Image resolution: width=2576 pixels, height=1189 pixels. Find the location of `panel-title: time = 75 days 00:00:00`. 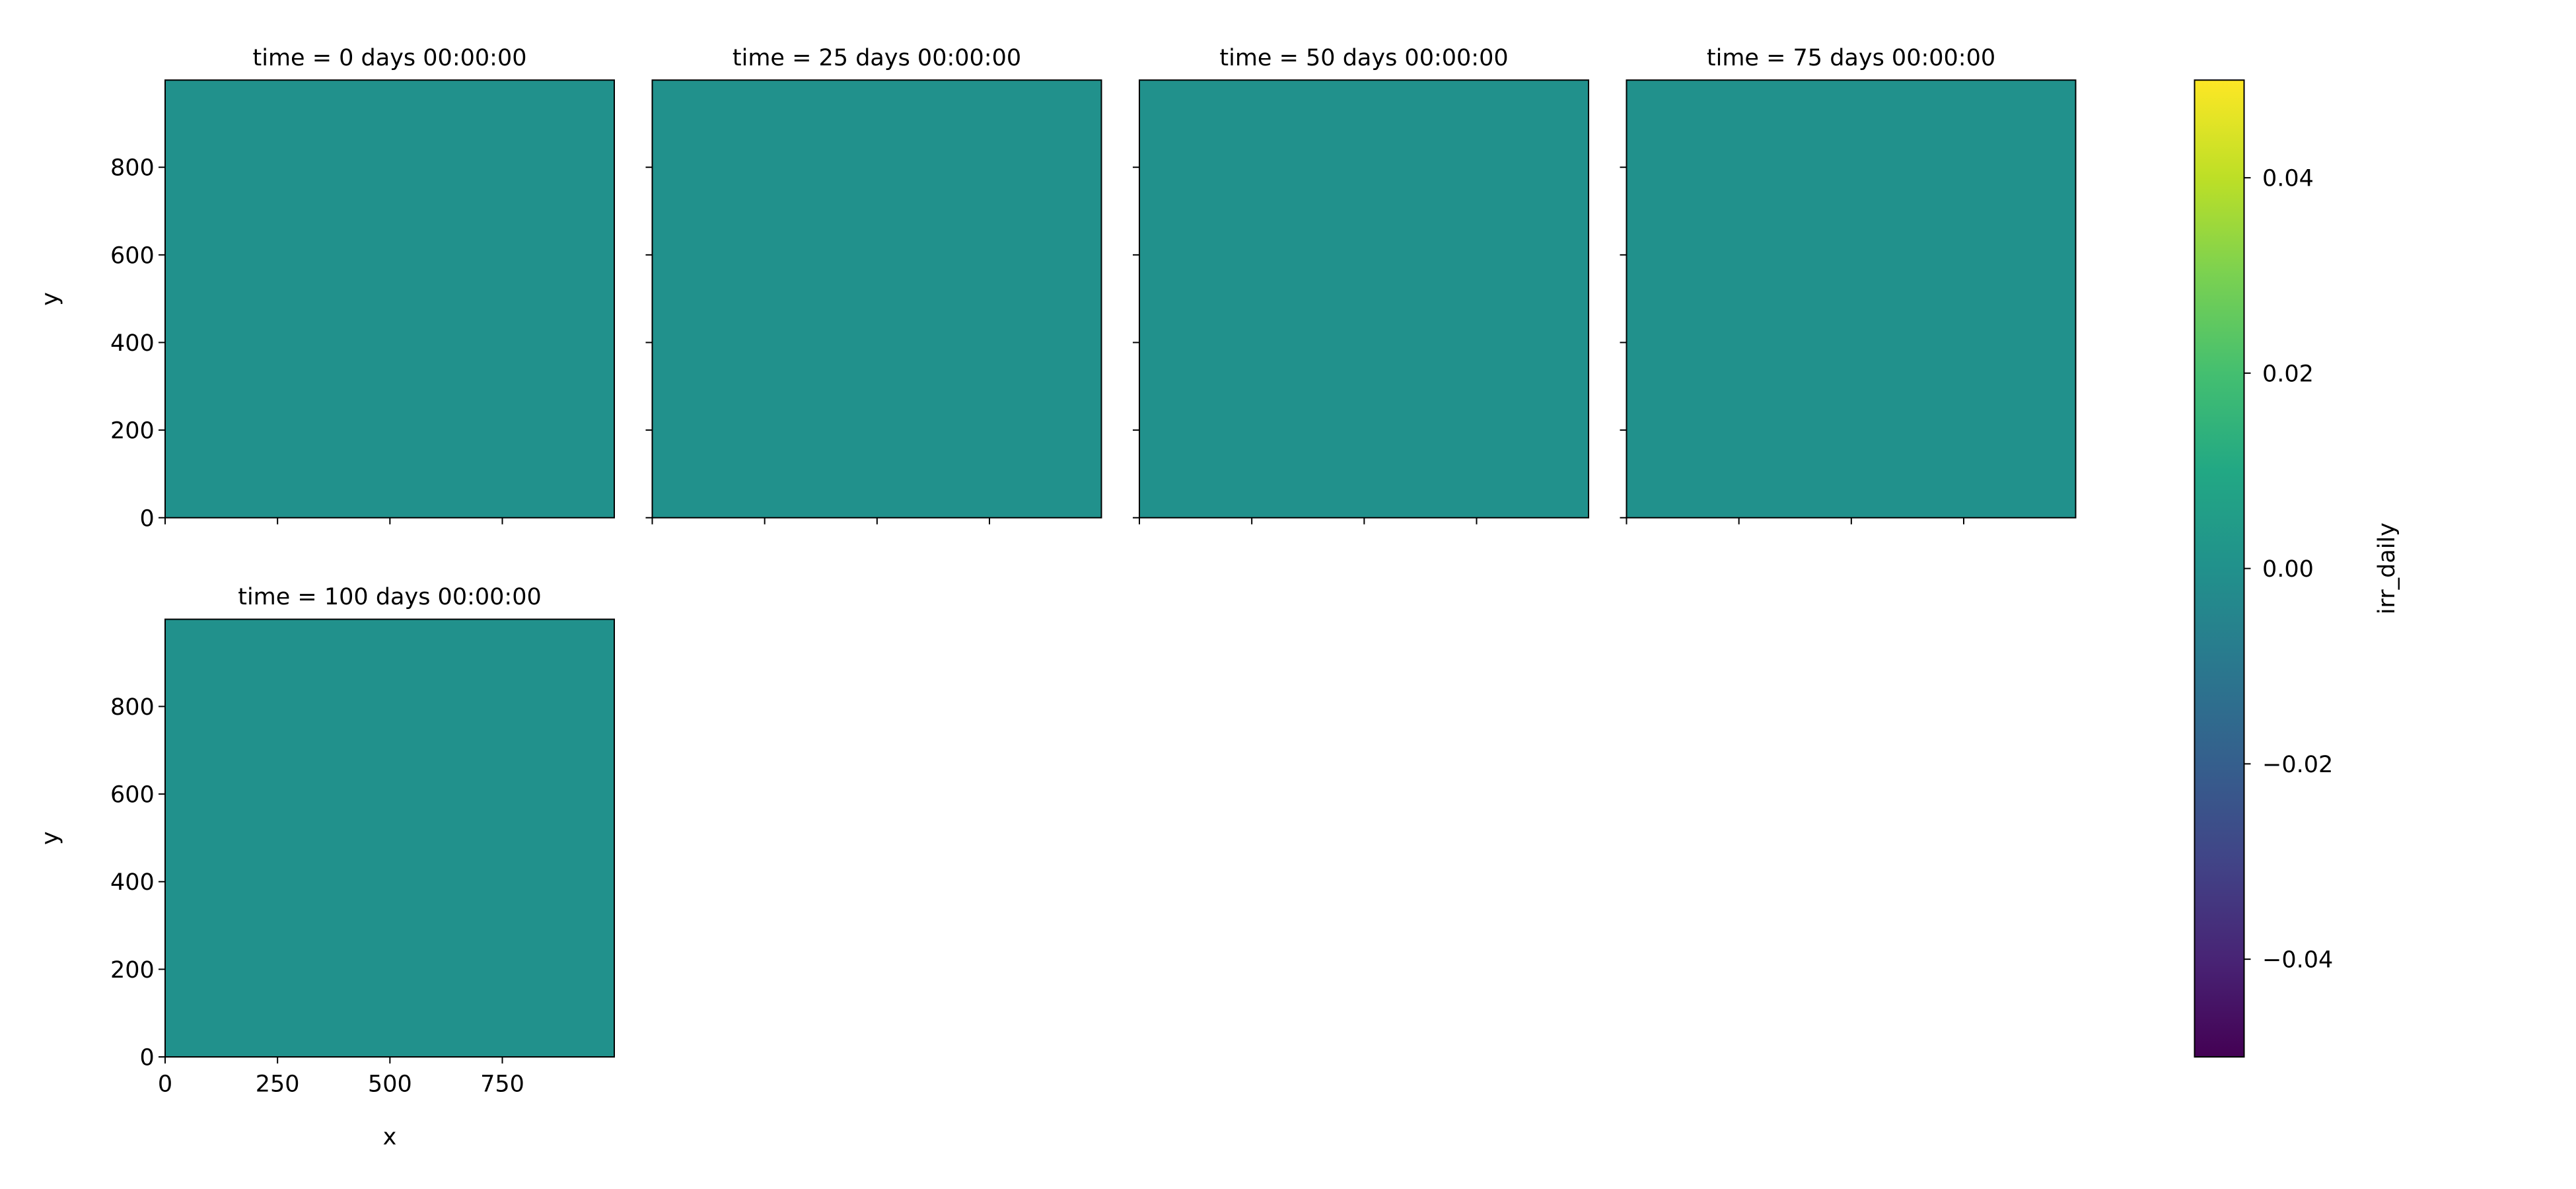

panel-title: time = 75 days 00:00:00 is located at coordinates (1851, 58).